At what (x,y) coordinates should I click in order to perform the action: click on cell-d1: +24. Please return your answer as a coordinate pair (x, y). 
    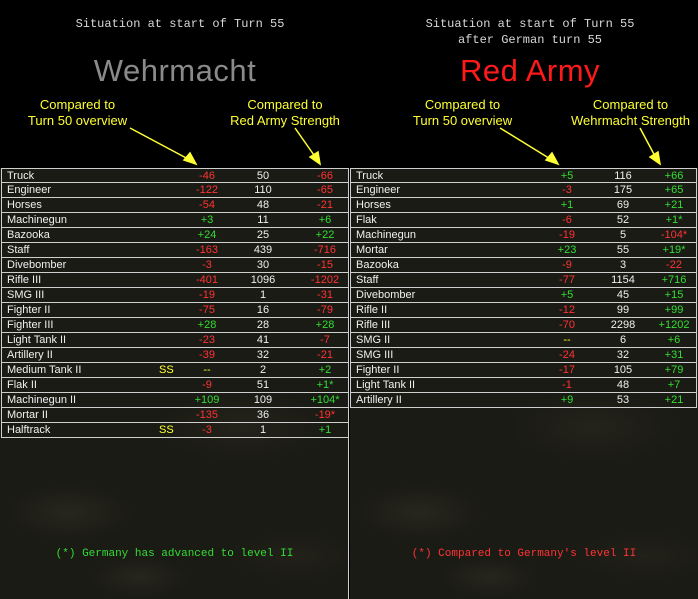
    Looking at the image, I should click on (207, 235).